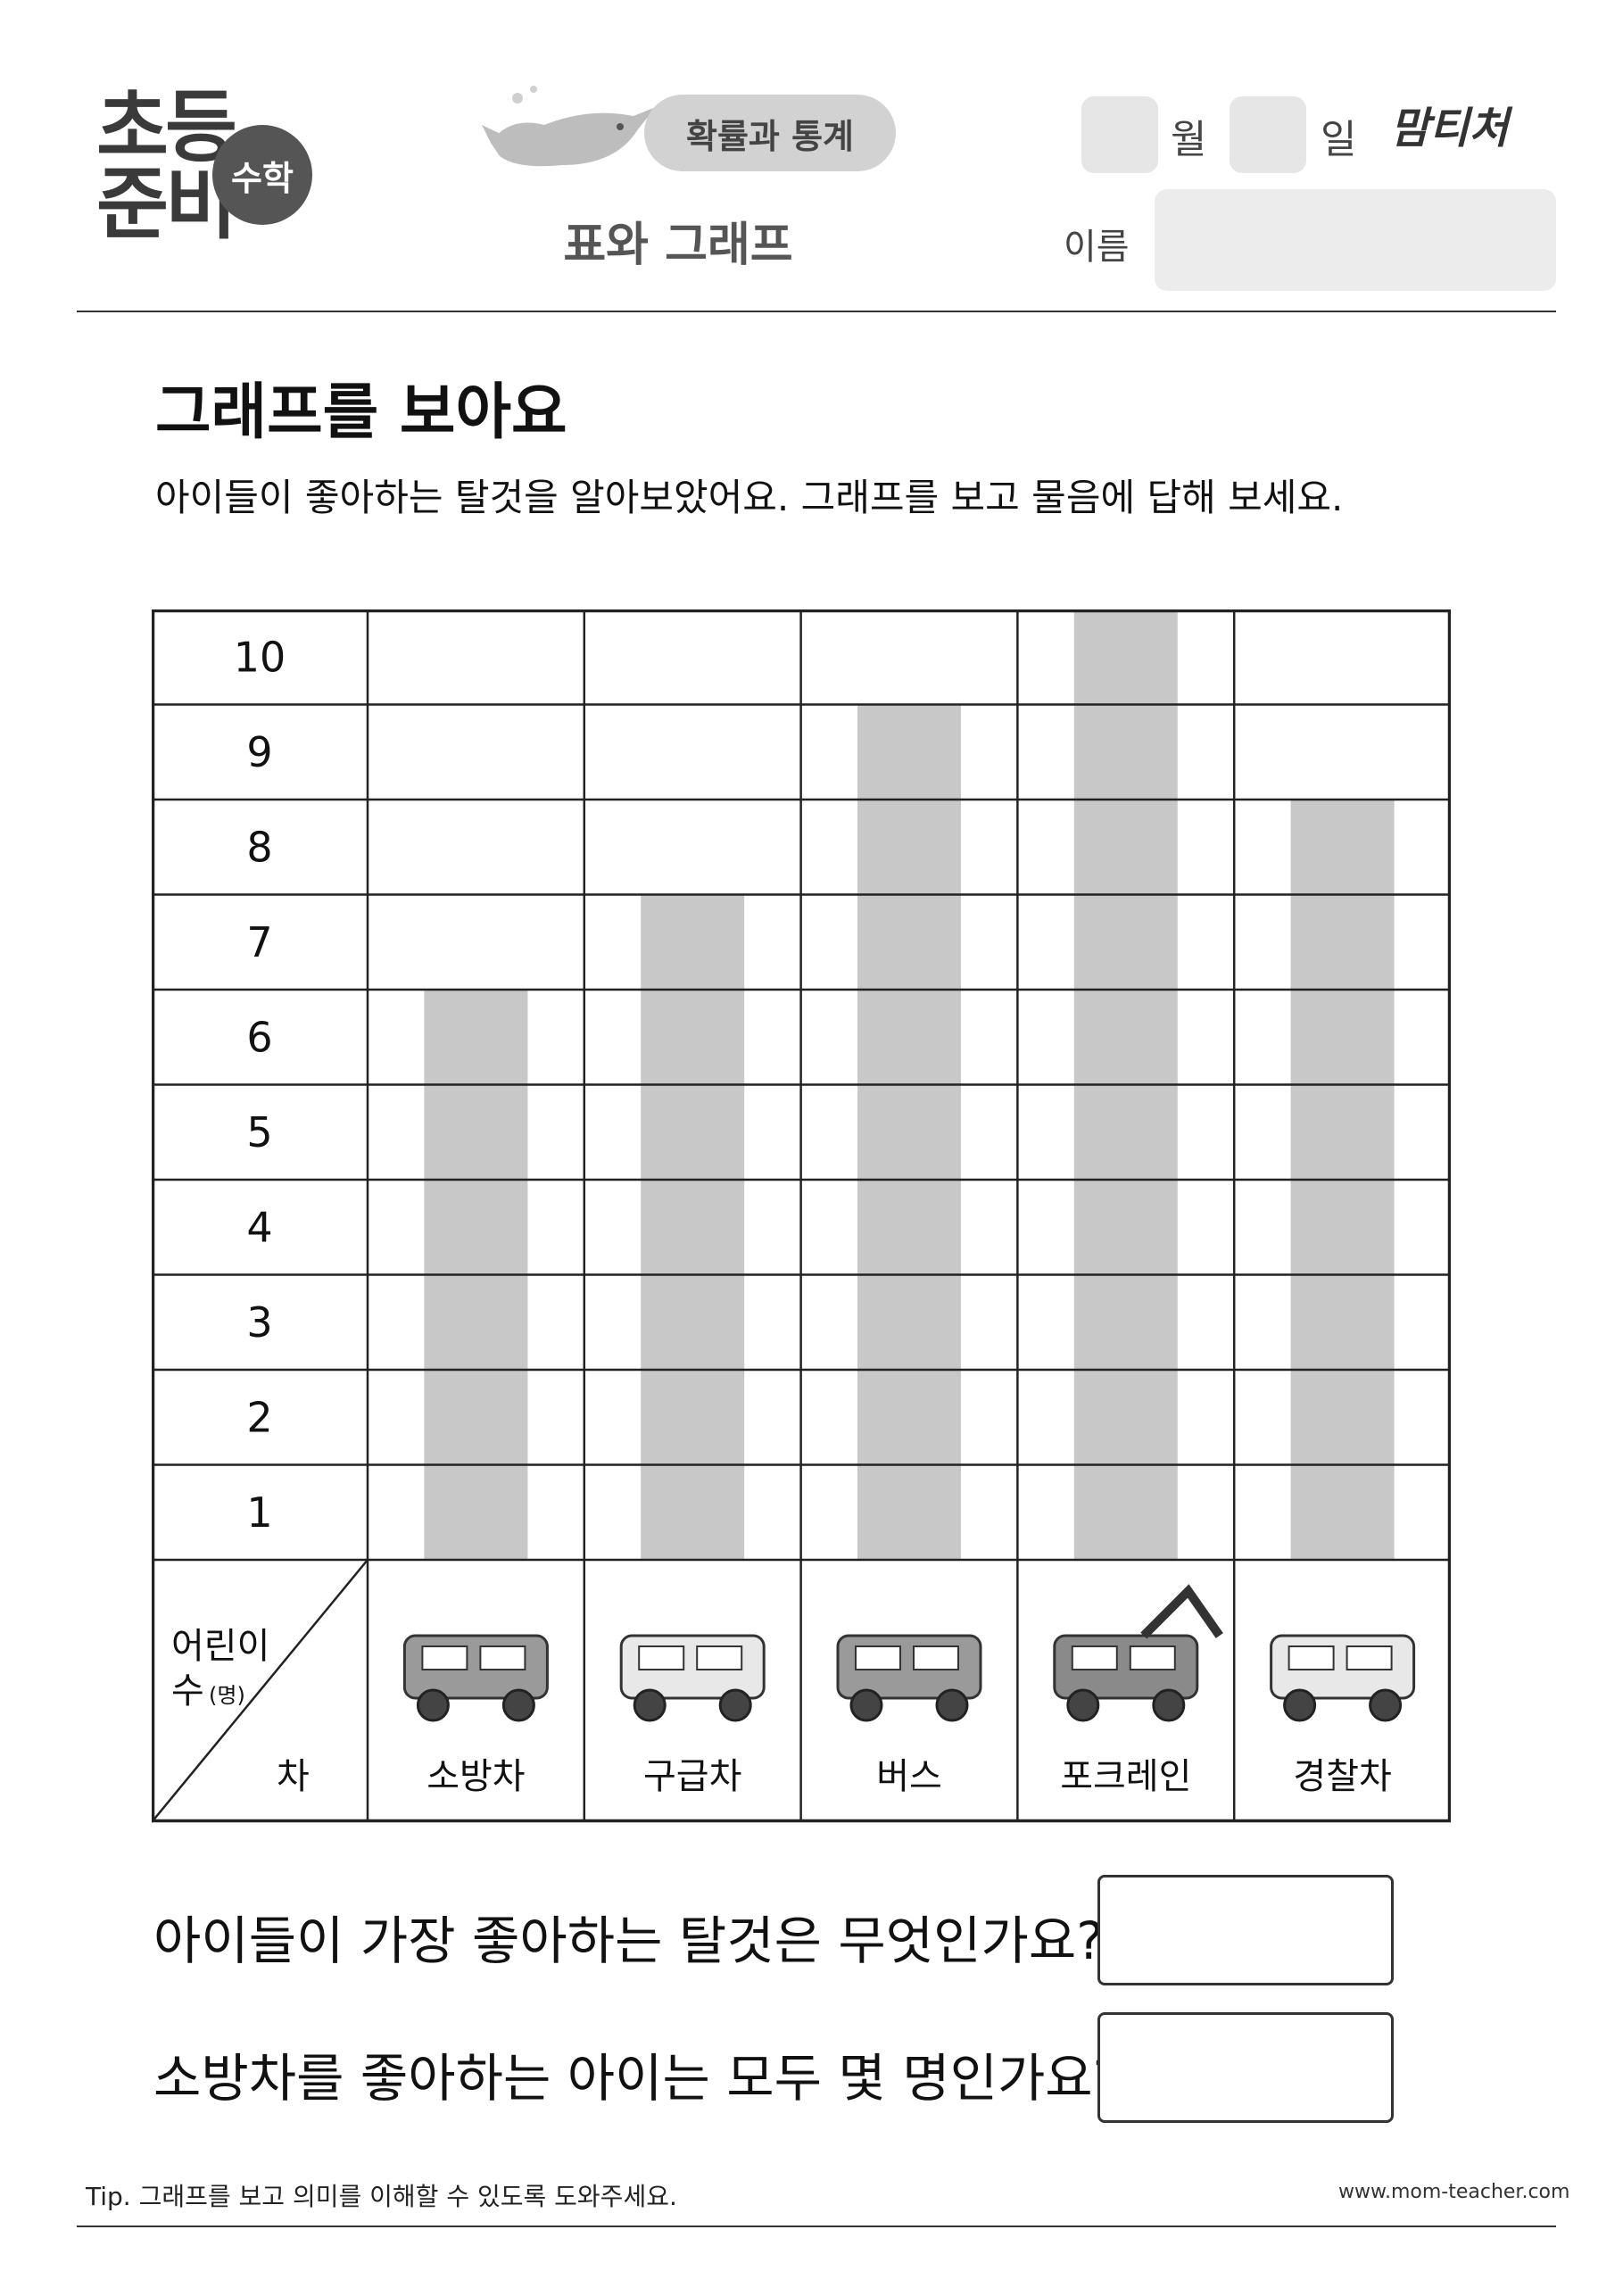 The height and width of the screenshot is (2296, 1623). Describe the element at coordinates (816, 2226) in the screenshot. I see `footer-divider` at that location.